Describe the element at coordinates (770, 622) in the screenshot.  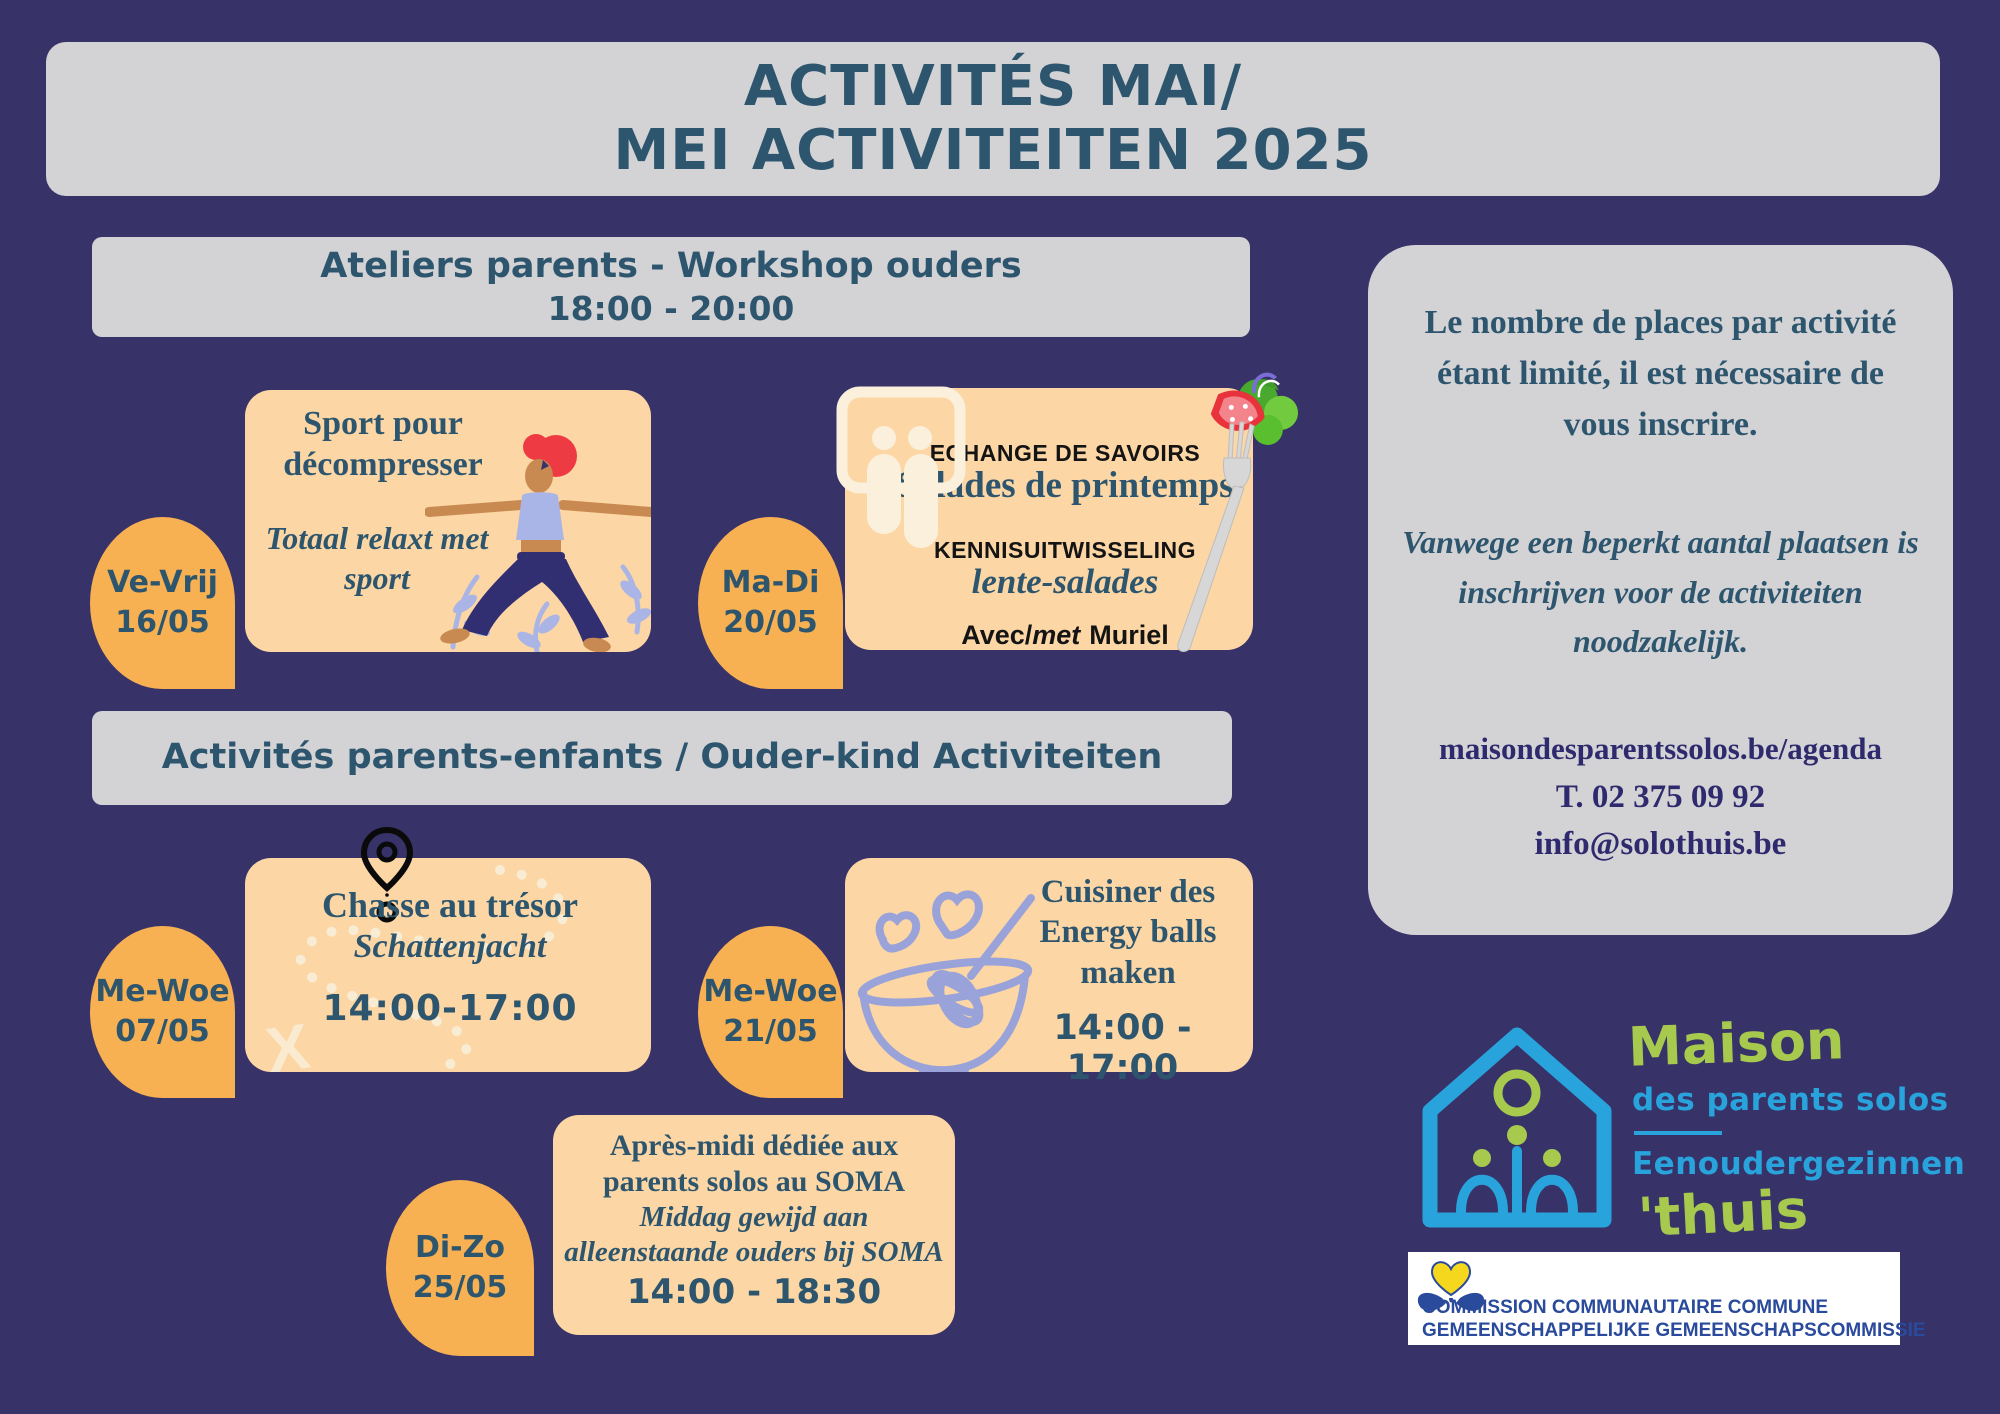
I see `badge-date: 20/05` at that location.